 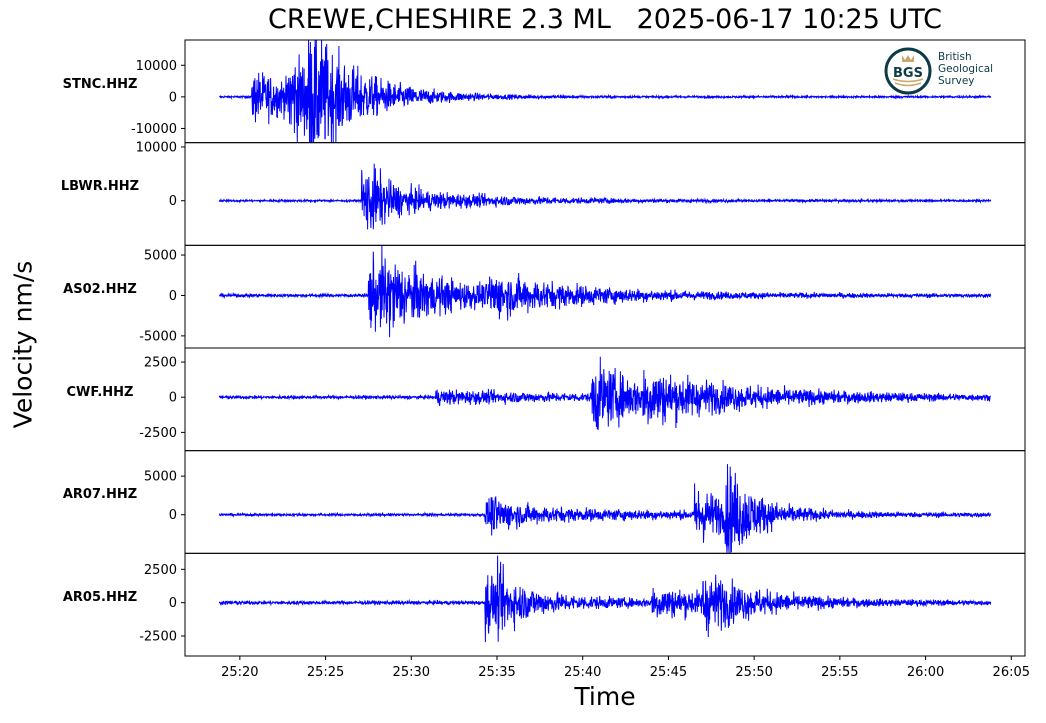 What do you see at coordinates (839, 672) in the screenshot?
I see `x-tick-label: 25:55` at bounding box center [839, 672].